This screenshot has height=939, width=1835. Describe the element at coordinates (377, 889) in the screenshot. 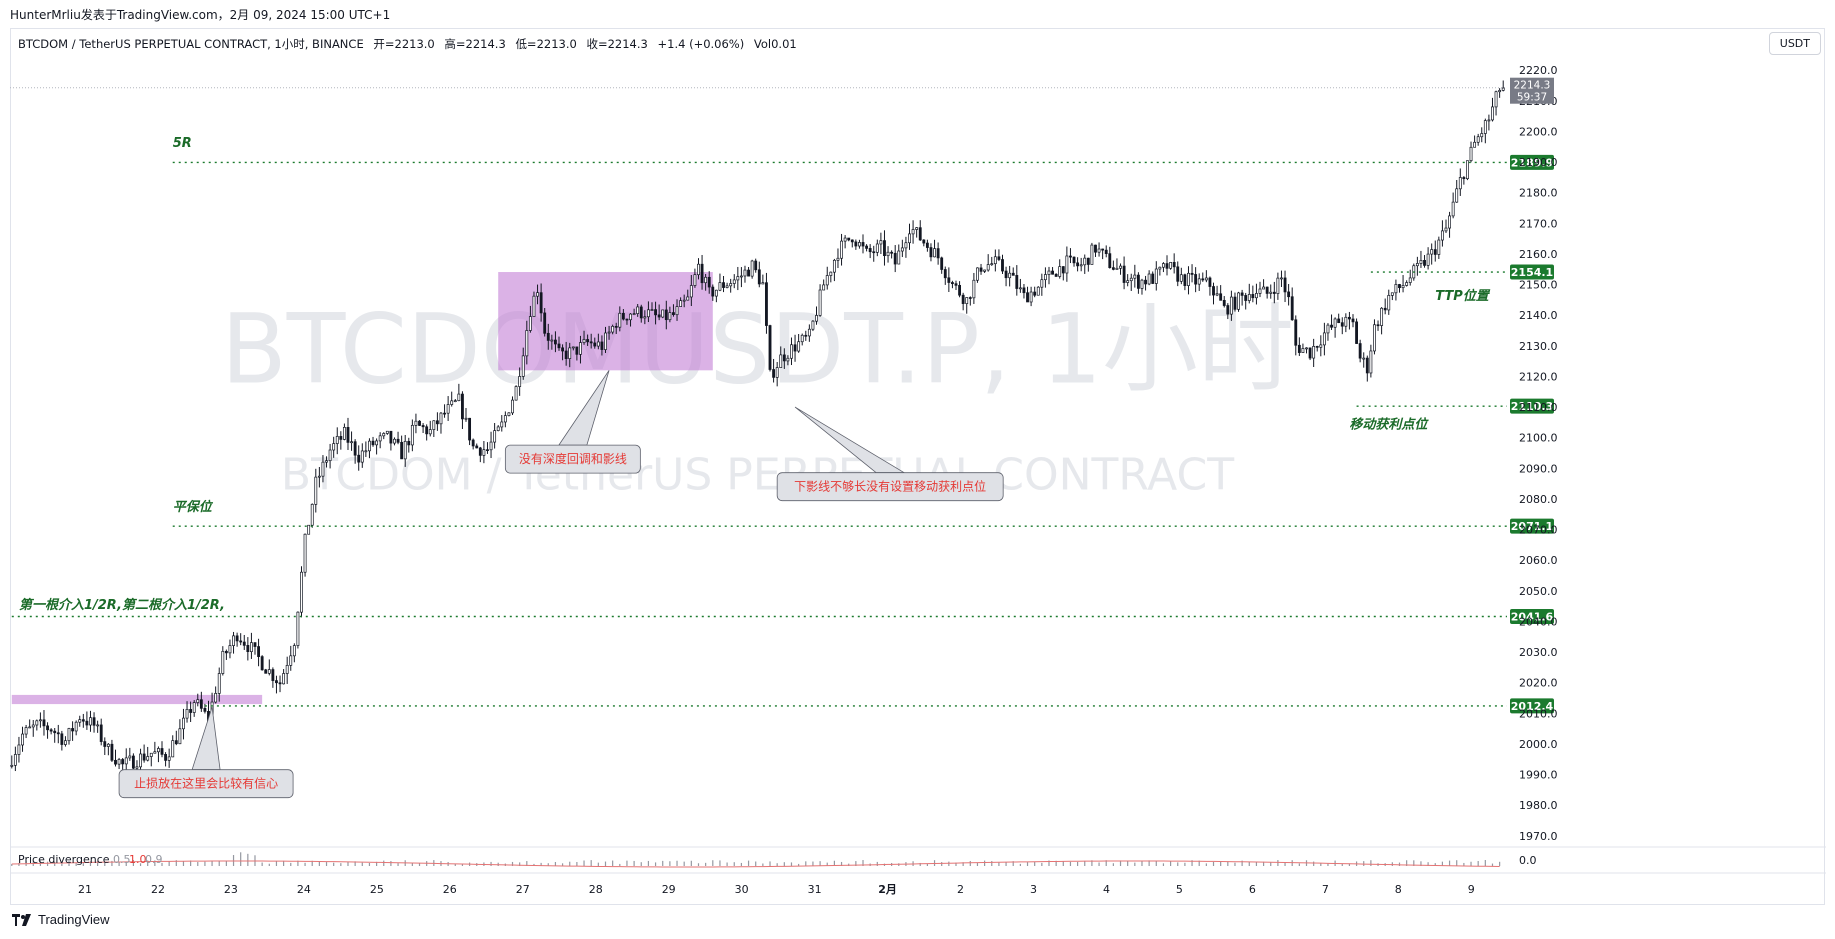

I see `x-tick-label: 25` at that location.